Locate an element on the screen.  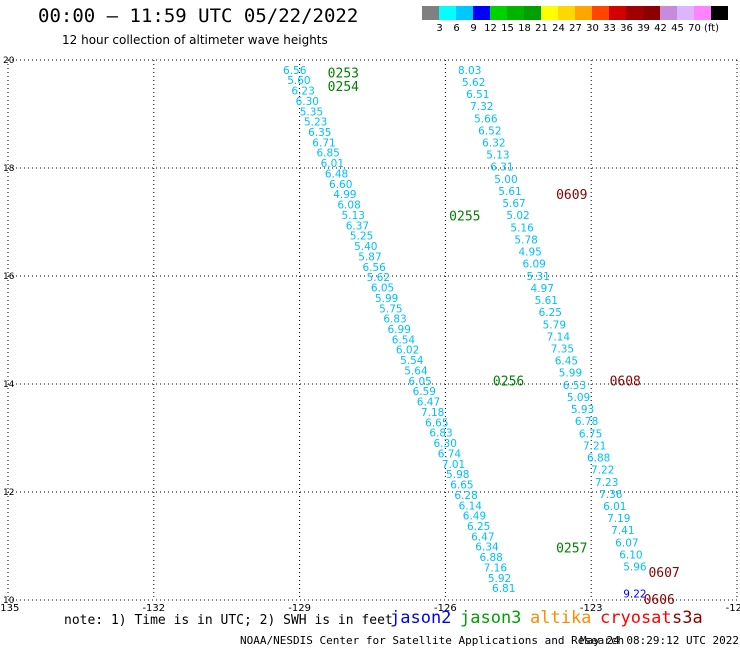
wave-height-point: 6.48 is located at coordinates (336, 174).